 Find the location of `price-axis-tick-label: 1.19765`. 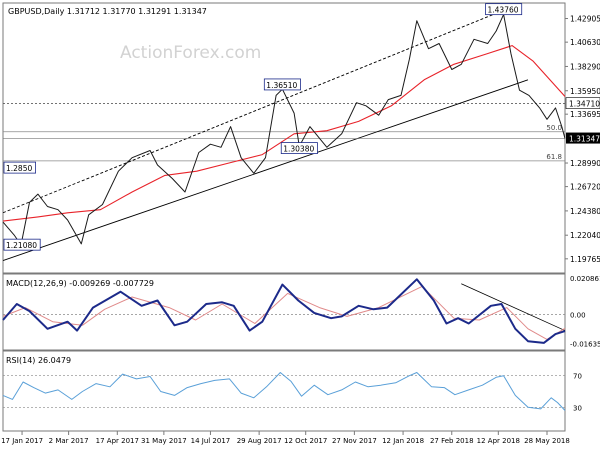

price-axis-tick-label: 1.19765 is located at coordinates (585, 259).